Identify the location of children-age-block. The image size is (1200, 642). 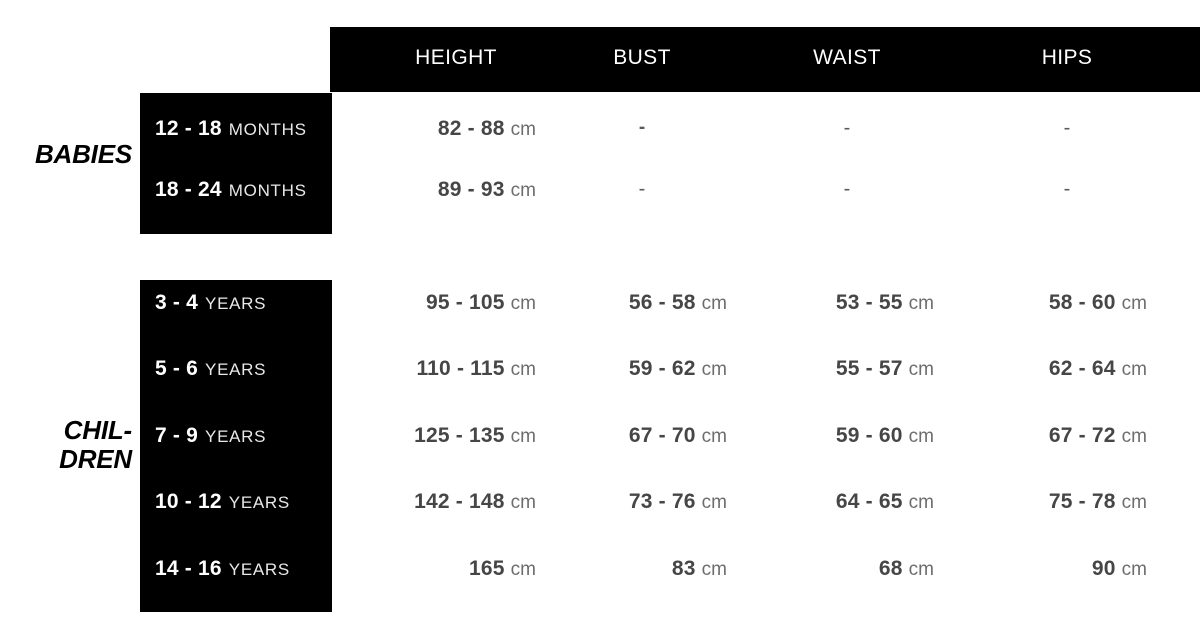
(236, 446).